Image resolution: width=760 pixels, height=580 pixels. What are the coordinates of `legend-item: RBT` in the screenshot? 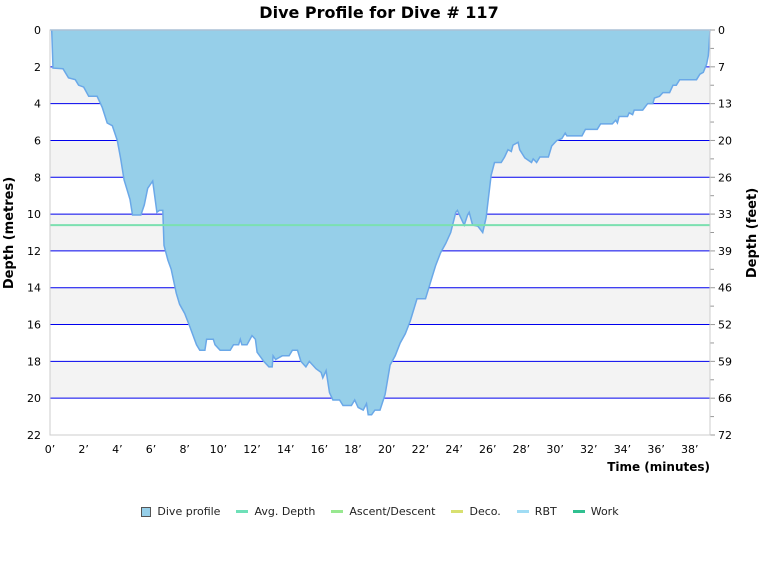 It's located at (536, 511).